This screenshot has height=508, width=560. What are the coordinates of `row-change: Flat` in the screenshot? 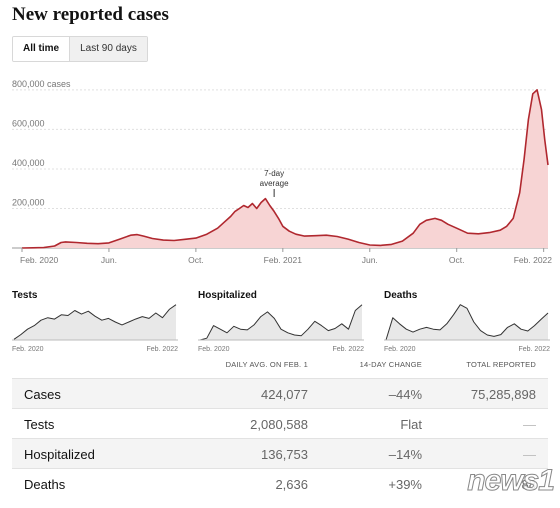 It's located at (411, 424).